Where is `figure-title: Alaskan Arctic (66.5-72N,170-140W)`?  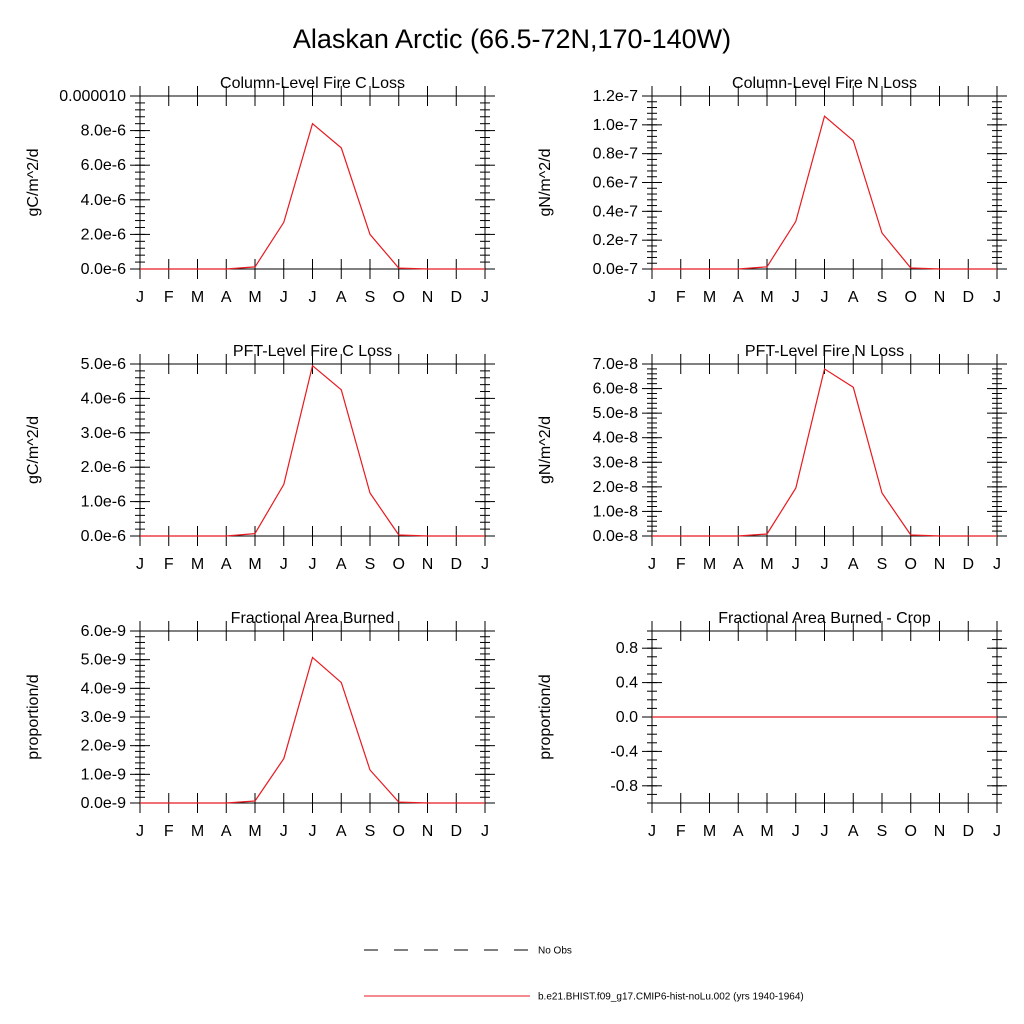
figure-title: Alaskan Arctic (66.5-72N,170-140W) is located at coordinates (512, 39).